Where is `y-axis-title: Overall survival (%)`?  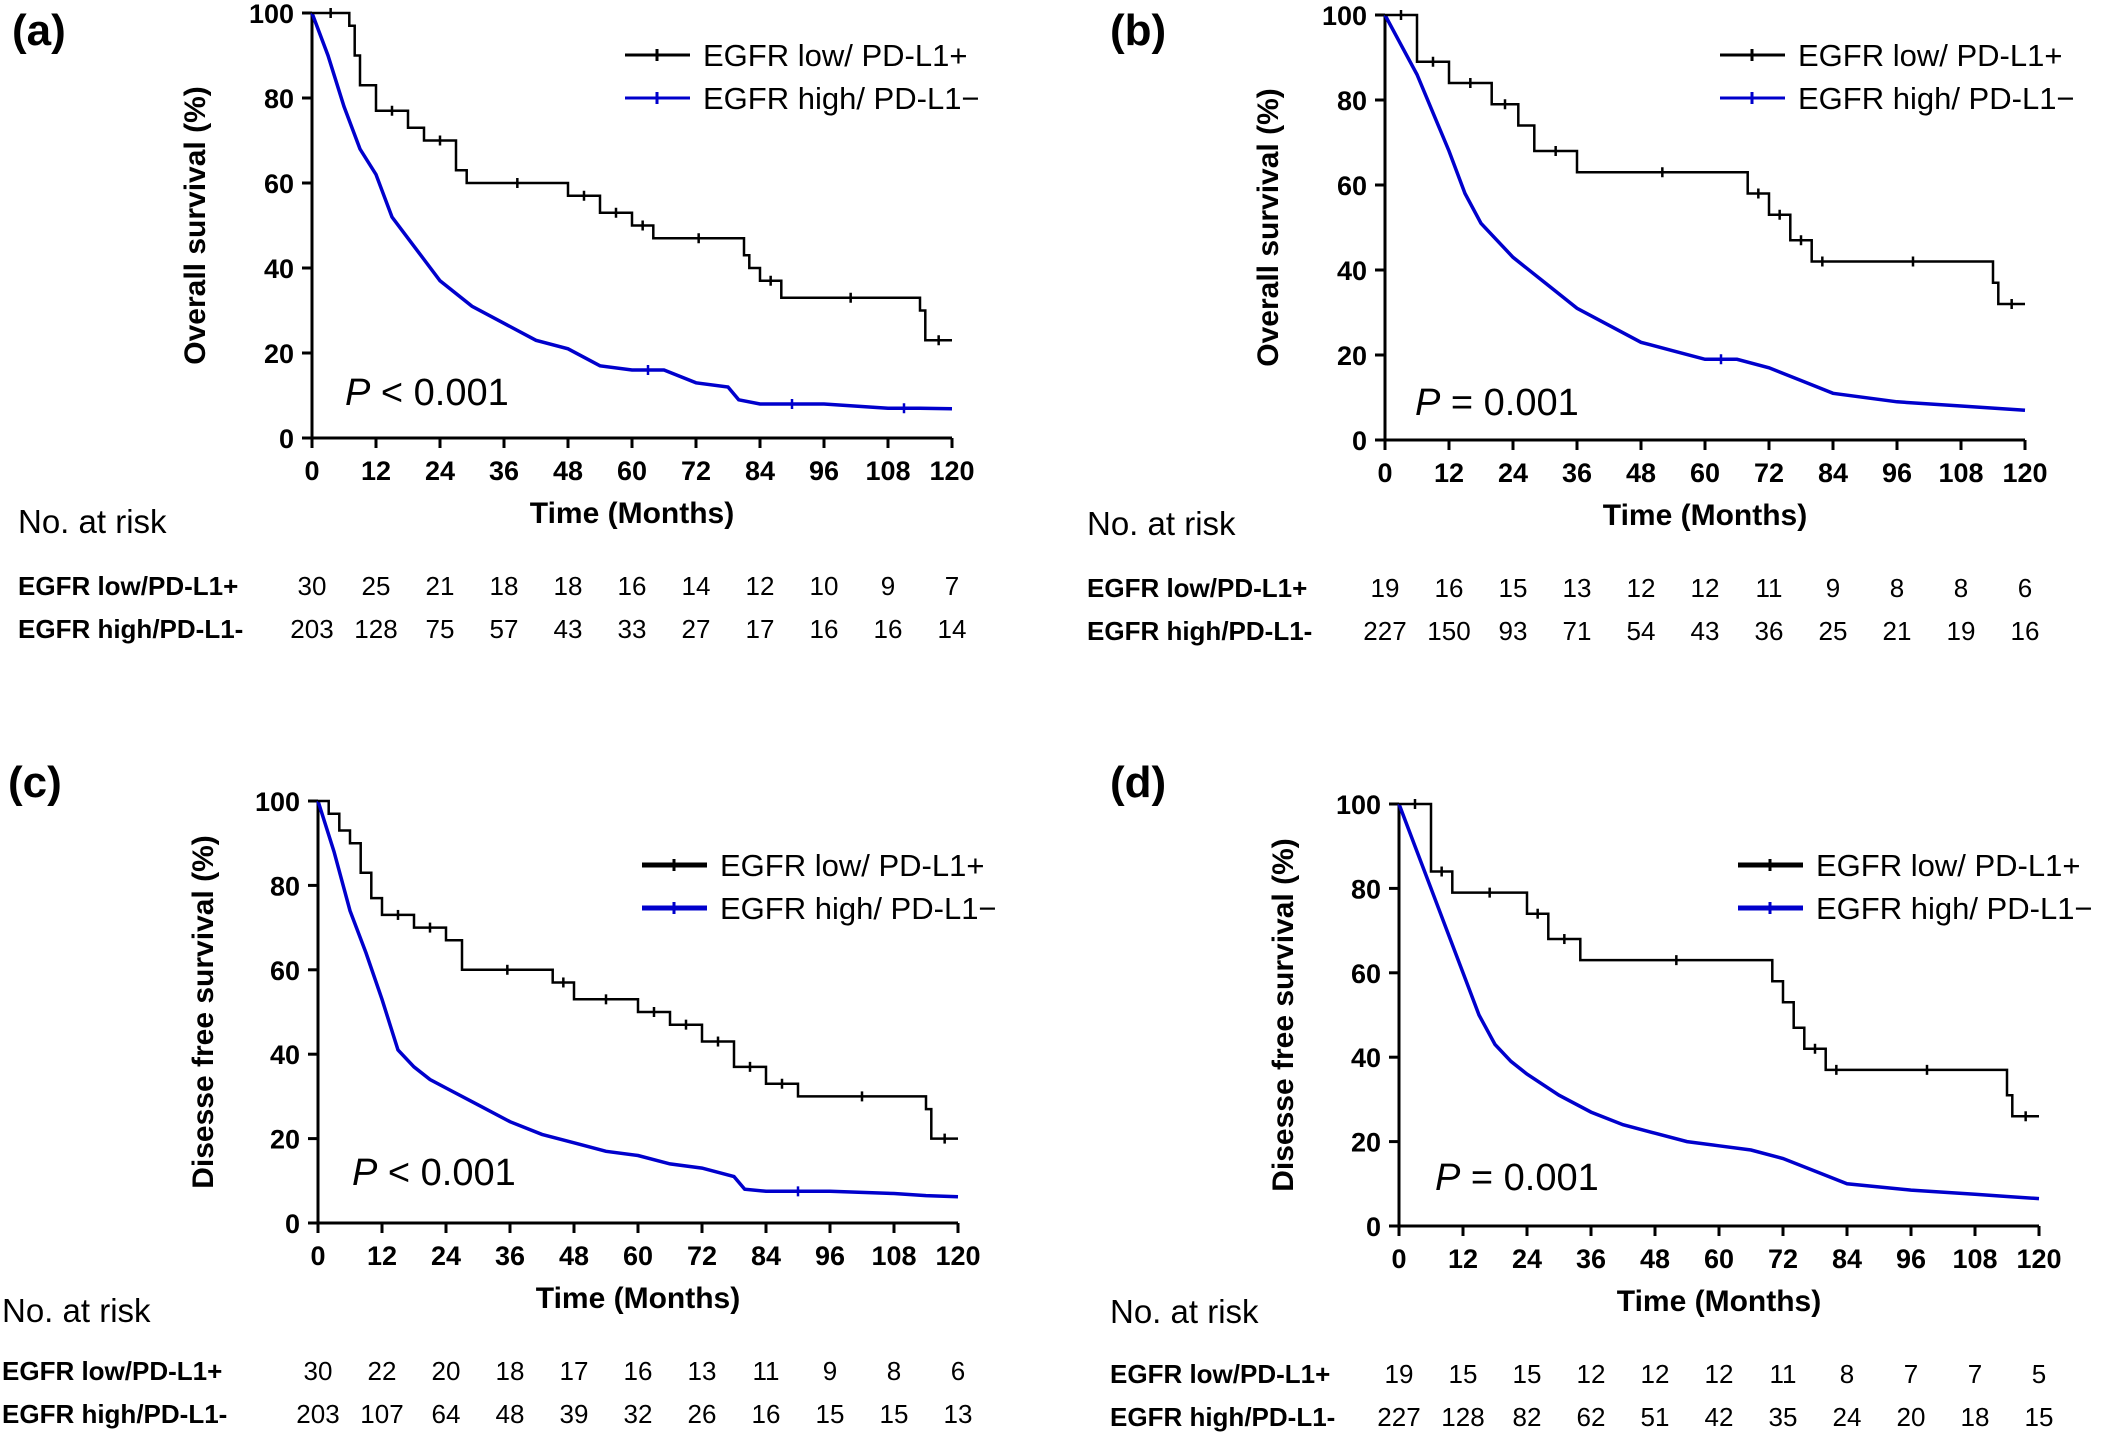 y-axis-title: Overall survival (%) is located at coordinates (1268, 227).